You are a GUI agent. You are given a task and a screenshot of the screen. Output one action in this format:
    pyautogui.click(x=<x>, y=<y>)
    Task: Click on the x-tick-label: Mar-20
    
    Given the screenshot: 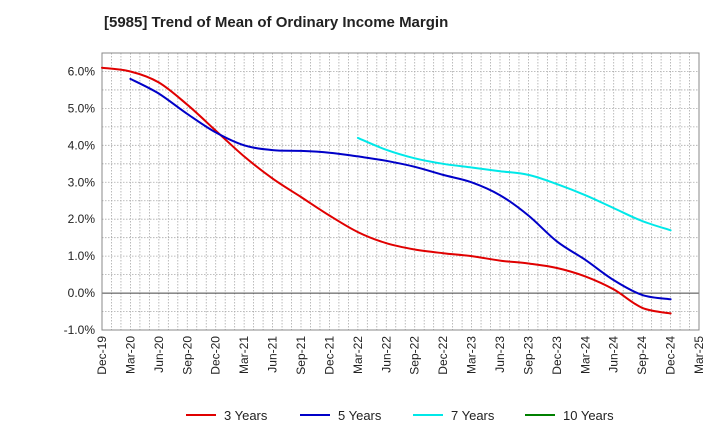 What is the action you would take?
    pyautogui.click(x=130, y=355)
    